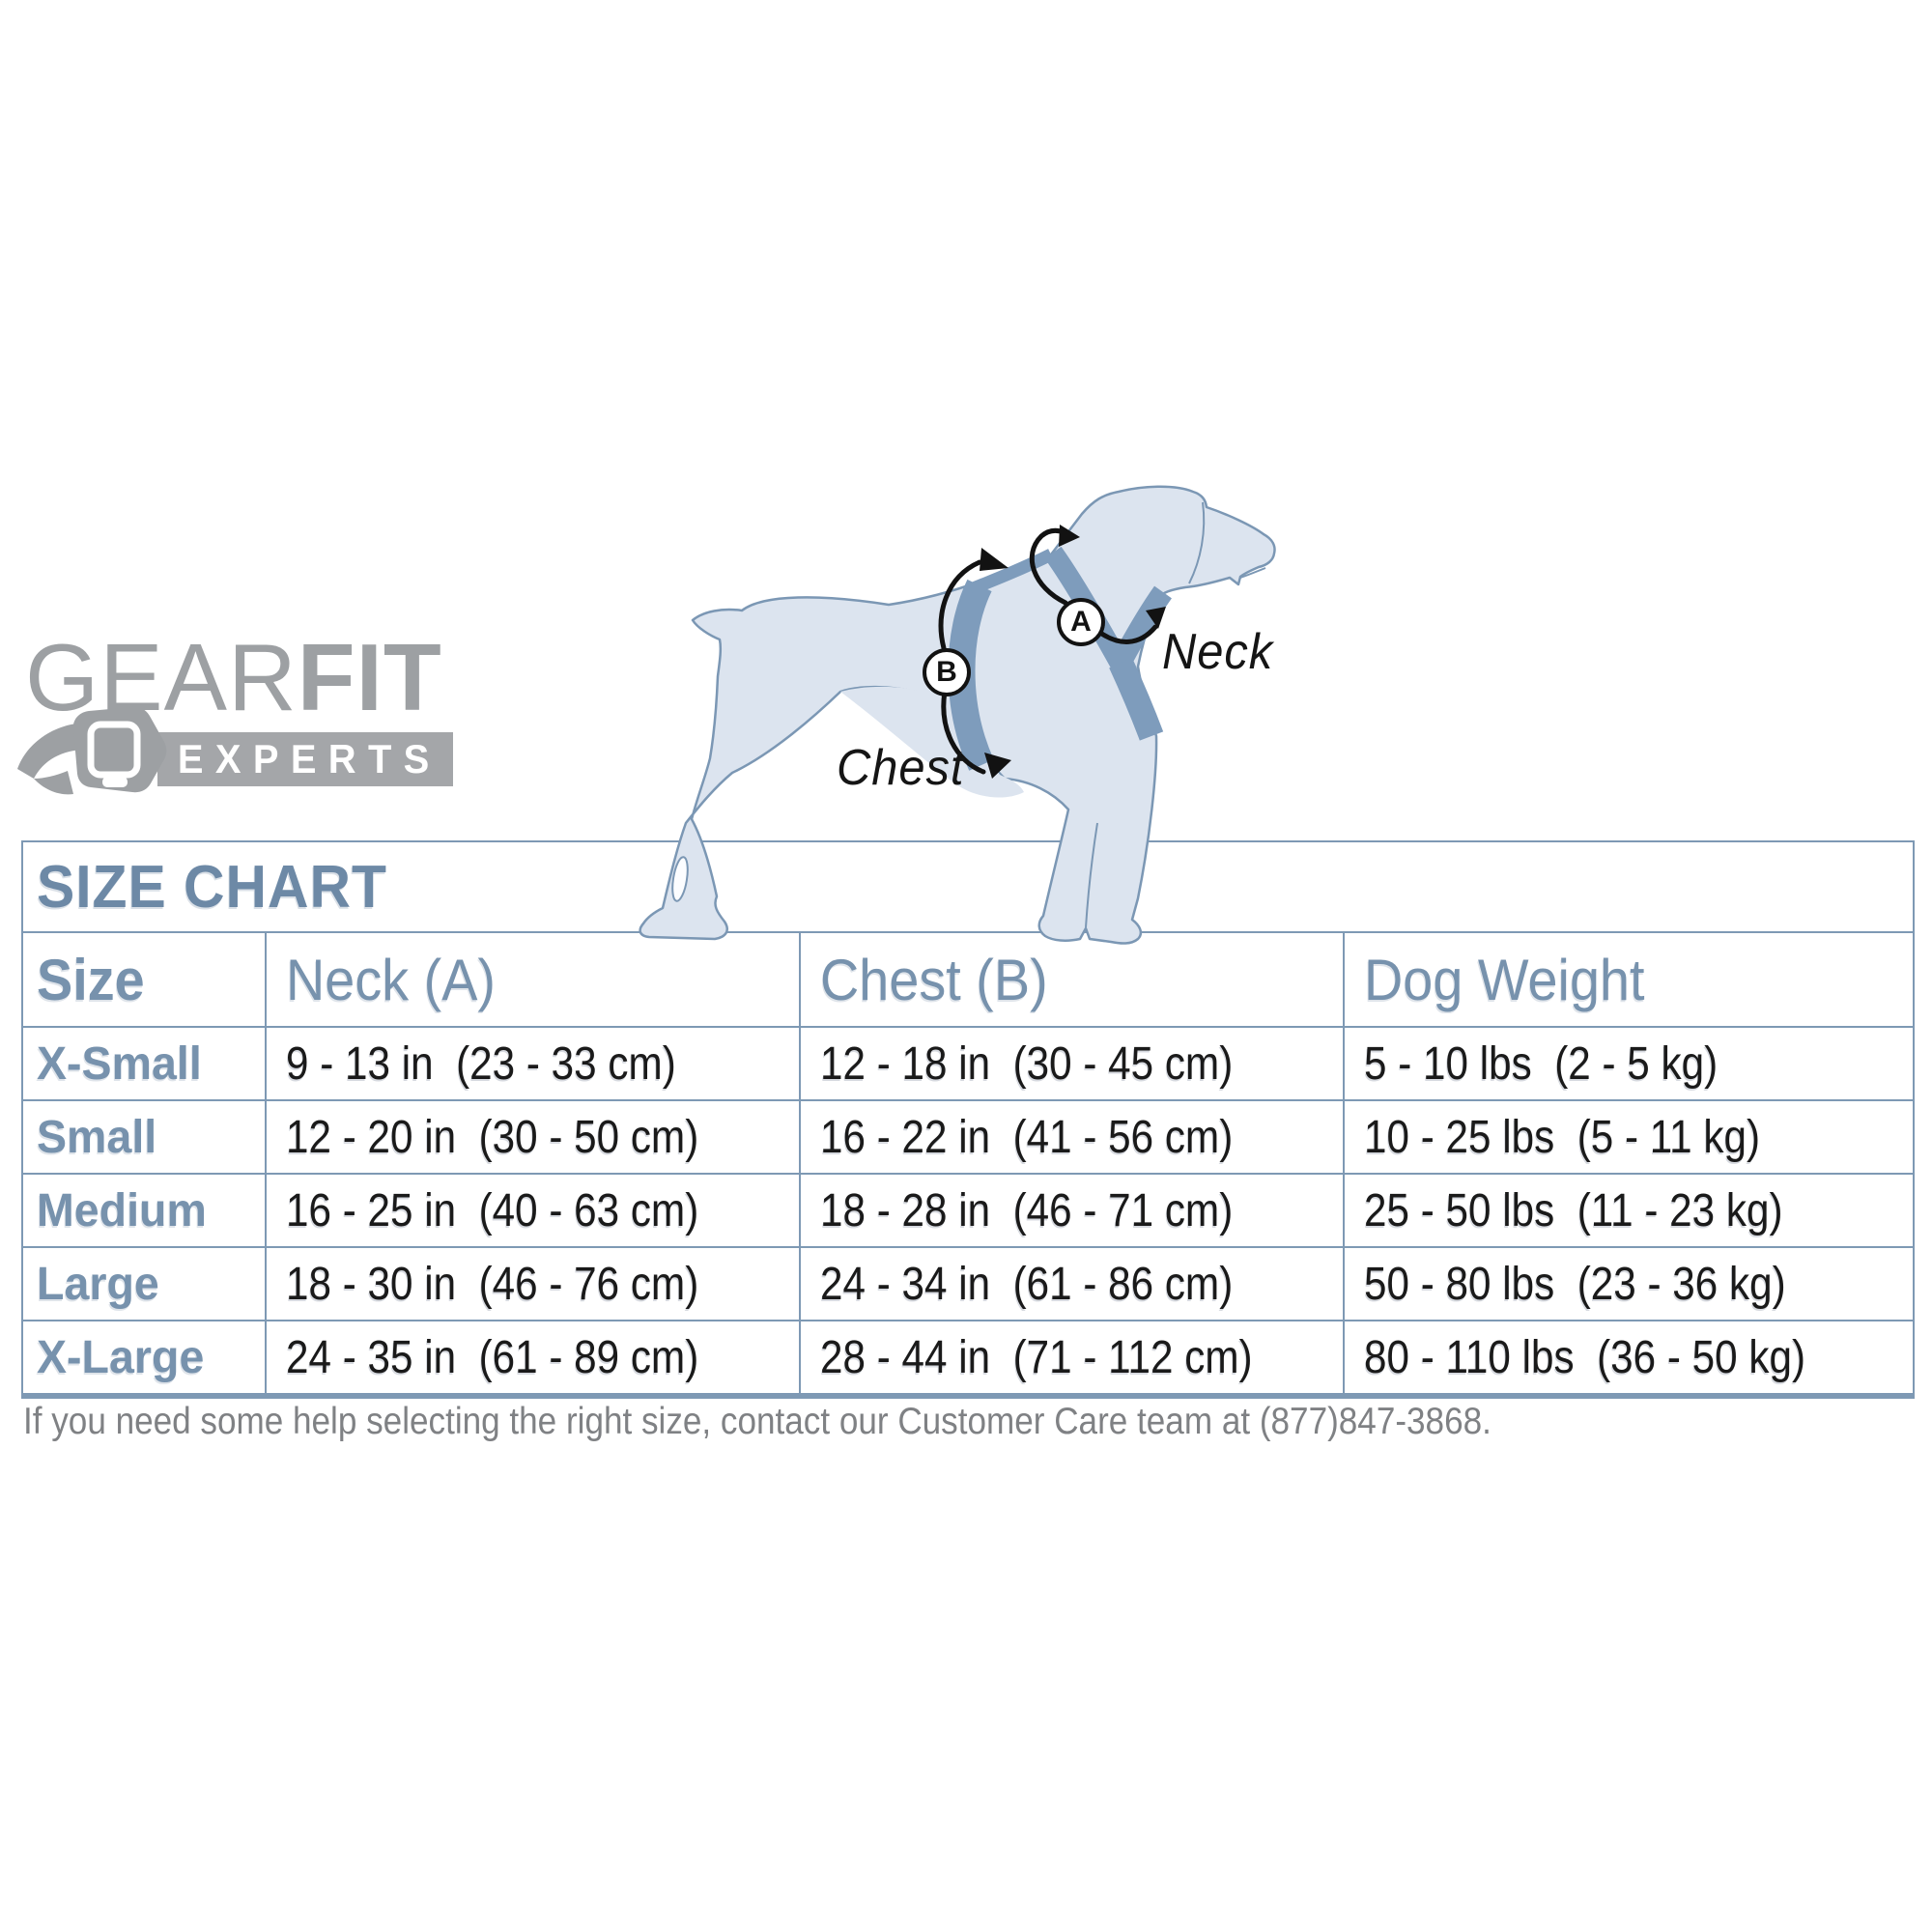  I want to click on row-neck-value: 9 - 13 in (23 - 33 cm), so click(532, 1063).